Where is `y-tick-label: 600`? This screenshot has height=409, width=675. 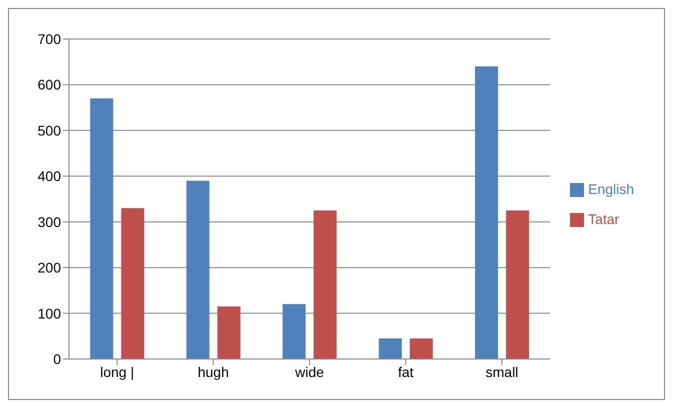
y-tick-label: 600 is located at coordinates (50, 84).